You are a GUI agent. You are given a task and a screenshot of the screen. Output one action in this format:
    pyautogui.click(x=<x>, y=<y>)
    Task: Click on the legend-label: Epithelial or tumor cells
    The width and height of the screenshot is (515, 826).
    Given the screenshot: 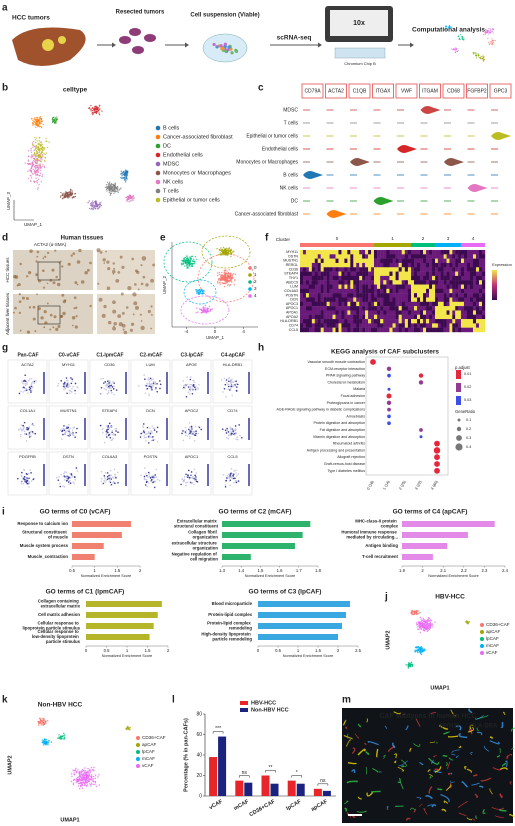 What is the action you would take?
    pyautogui.click(x=191, y=200)
    